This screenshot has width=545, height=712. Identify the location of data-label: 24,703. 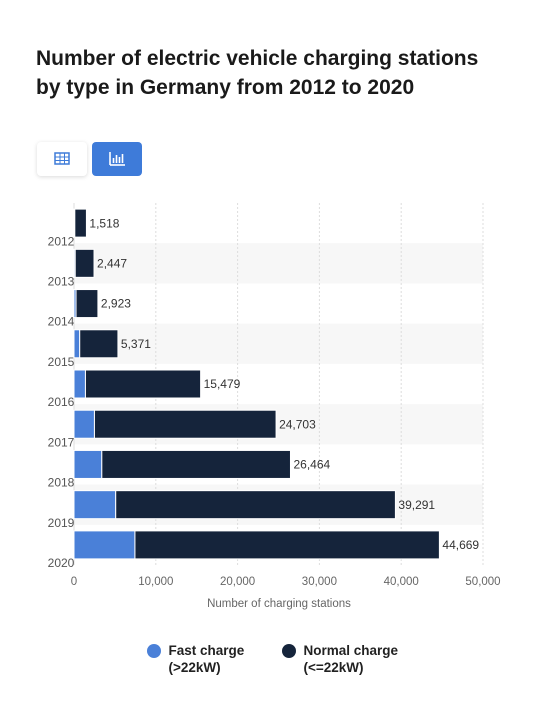
(297, 424).